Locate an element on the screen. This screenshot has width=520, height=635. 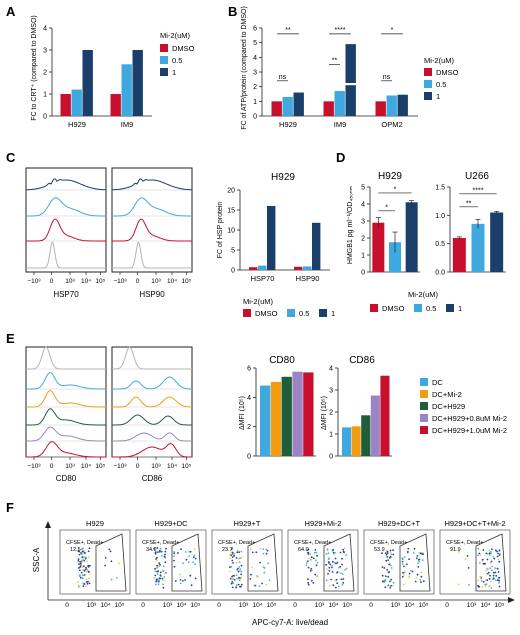
legend-d-item-dmso: DMSO is located at coordinates (393, 308).